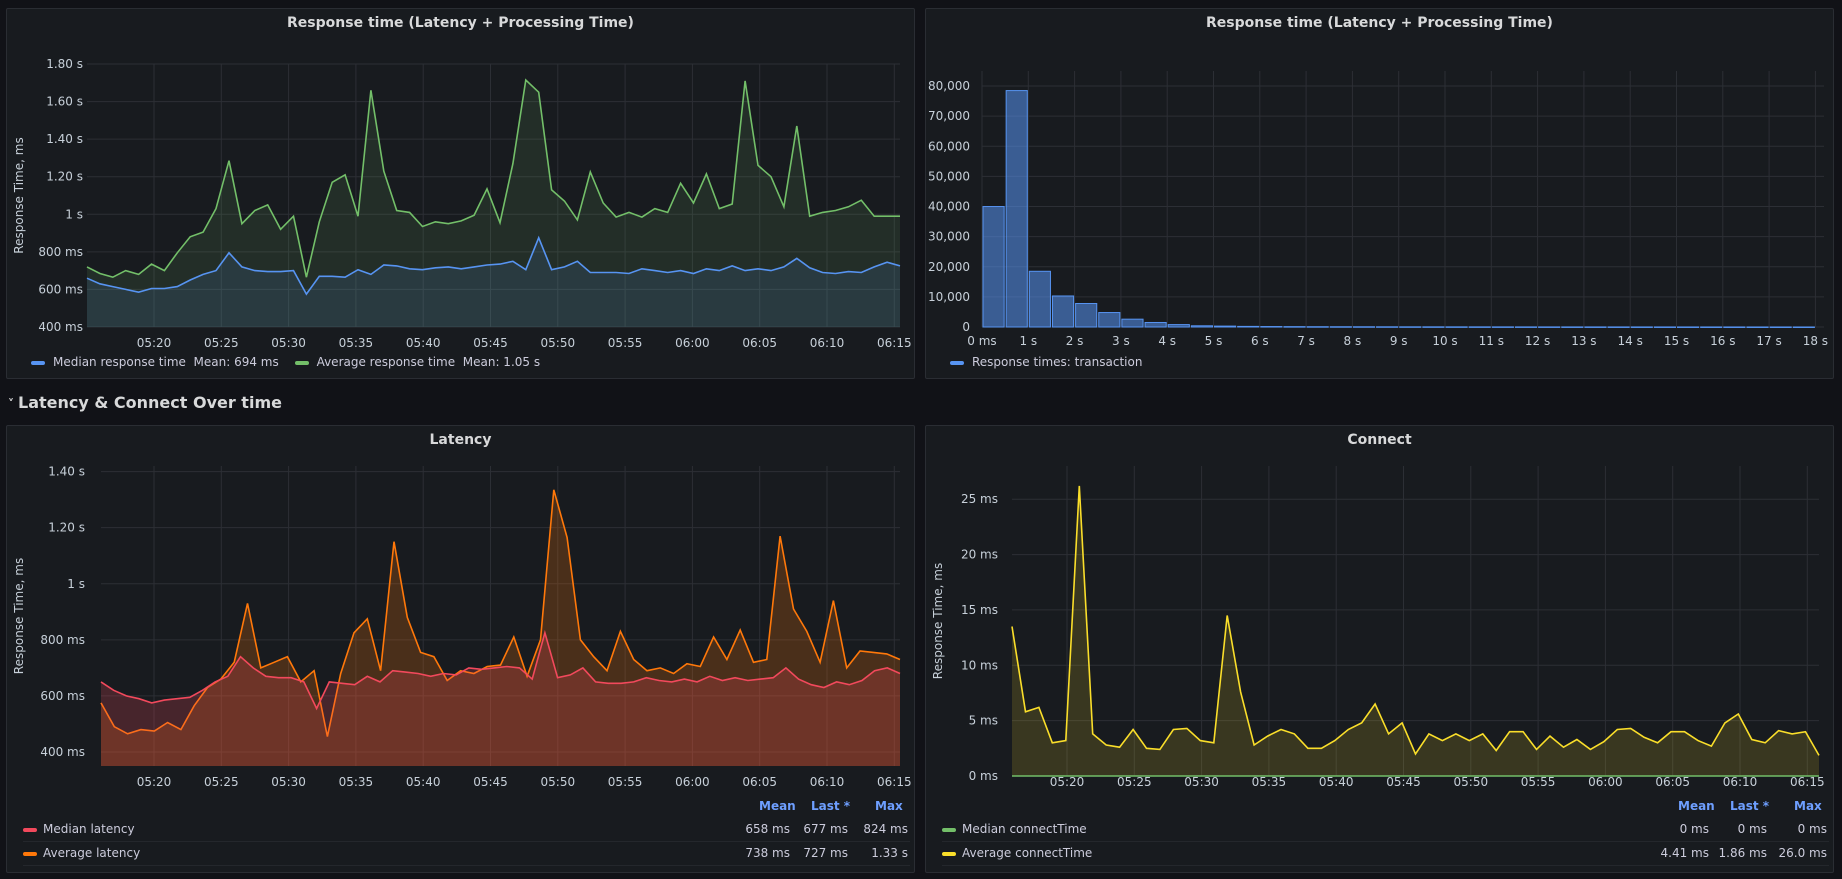  What do you see at coordinates (356, 343) in the screenshot?
I see `x-tick-label: 05:35` at bounding box center [356, 343].